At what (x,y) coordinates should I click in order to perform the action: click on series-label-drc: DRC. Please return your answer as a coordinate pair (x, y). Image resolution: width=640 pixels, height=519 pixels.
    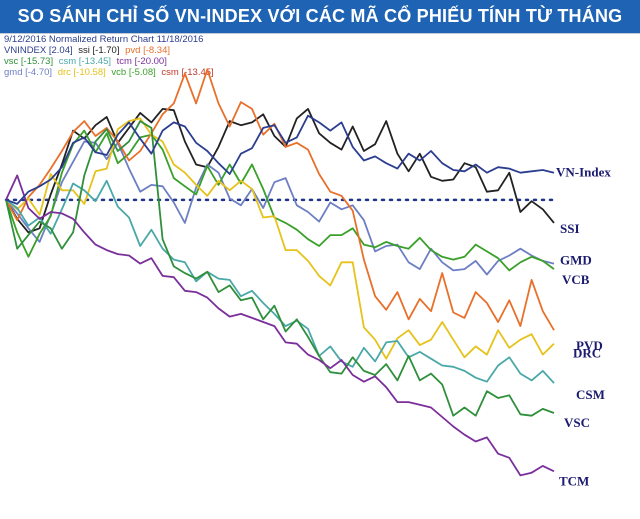
    Looking at the image, I should click on (587, 353).